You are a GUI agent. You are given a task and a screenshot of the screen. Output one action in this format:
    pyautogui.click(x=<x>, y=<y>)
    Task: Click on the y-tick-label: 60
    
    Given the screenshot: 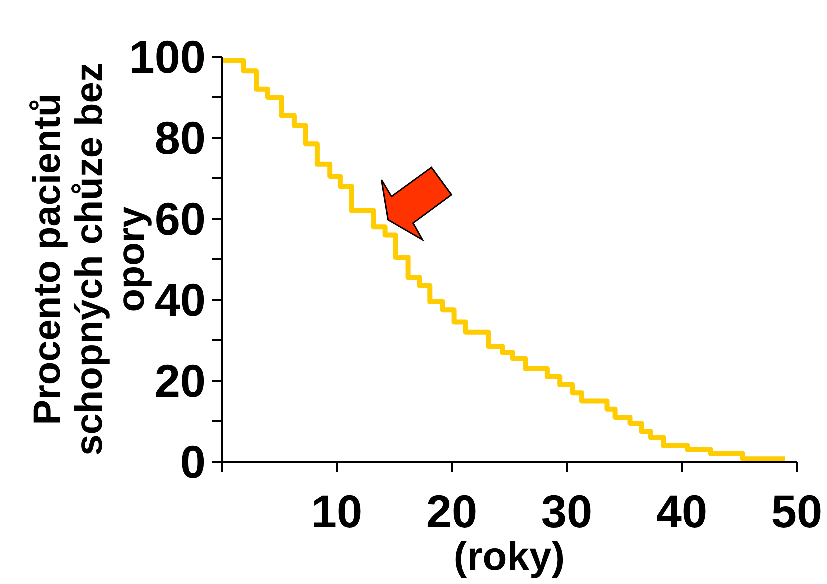 What is the action you would take?
    pyautogui.click(x=180, y=219)
    